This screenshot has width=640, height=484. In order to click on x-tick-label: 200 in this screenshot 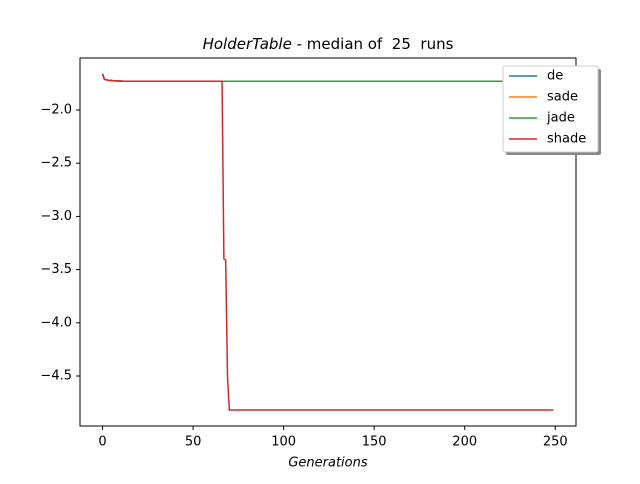, I will do `click(464, 442)`.